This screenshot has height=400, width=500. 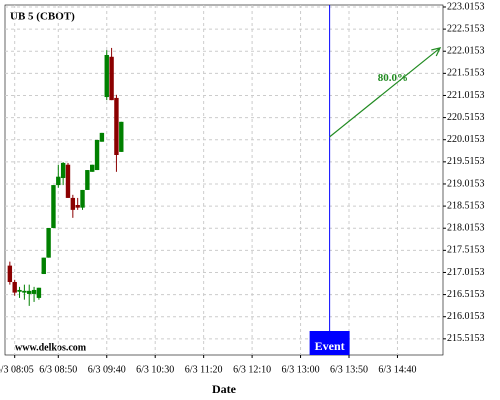 What do you see at coordinates (155, 369) in the screenshot?
I see `x-tick-label: 6/3 10:30` at bounding box center [155, 369].